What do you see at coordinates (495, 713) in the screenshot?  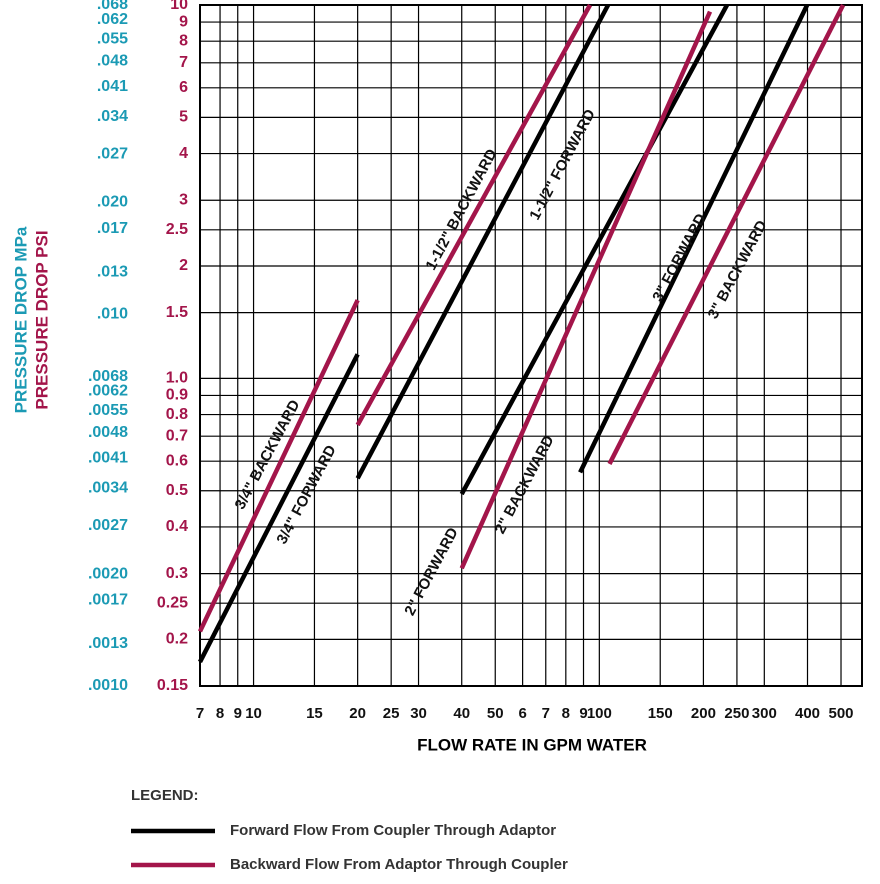 I see `x-tick-label: 50` at bounding box center [495, 713].